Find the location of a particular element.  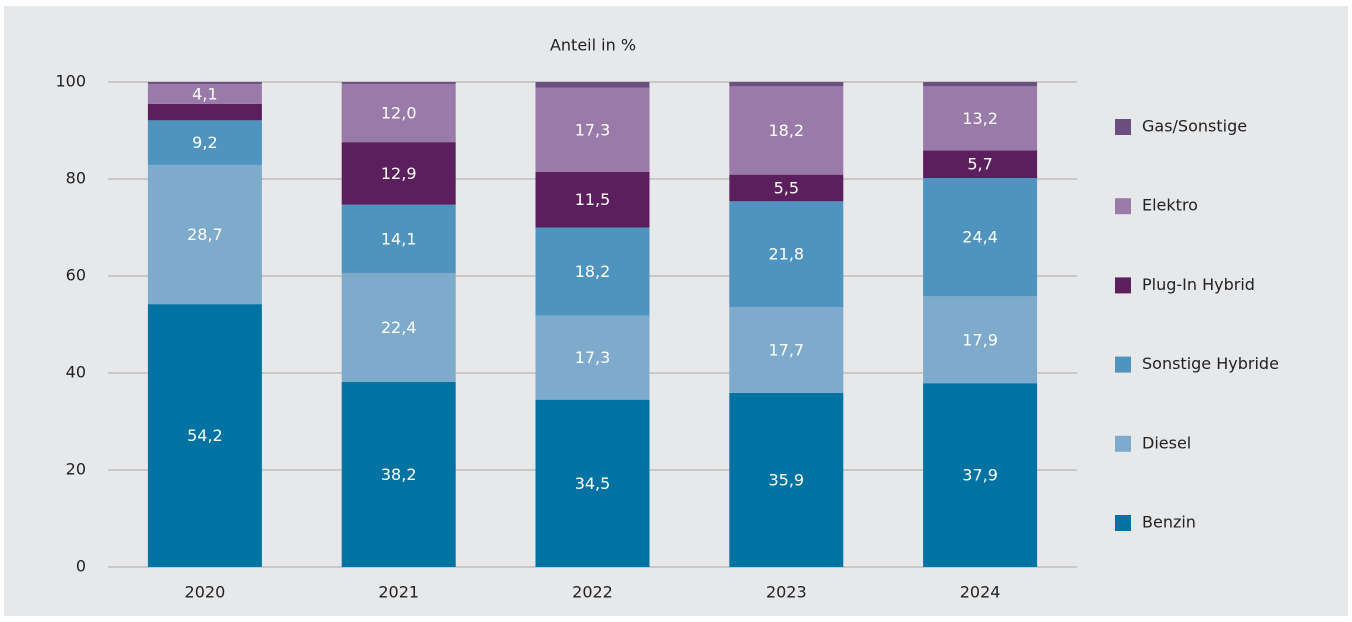

data-label: 12,0 is located at coordinates (399, 113).